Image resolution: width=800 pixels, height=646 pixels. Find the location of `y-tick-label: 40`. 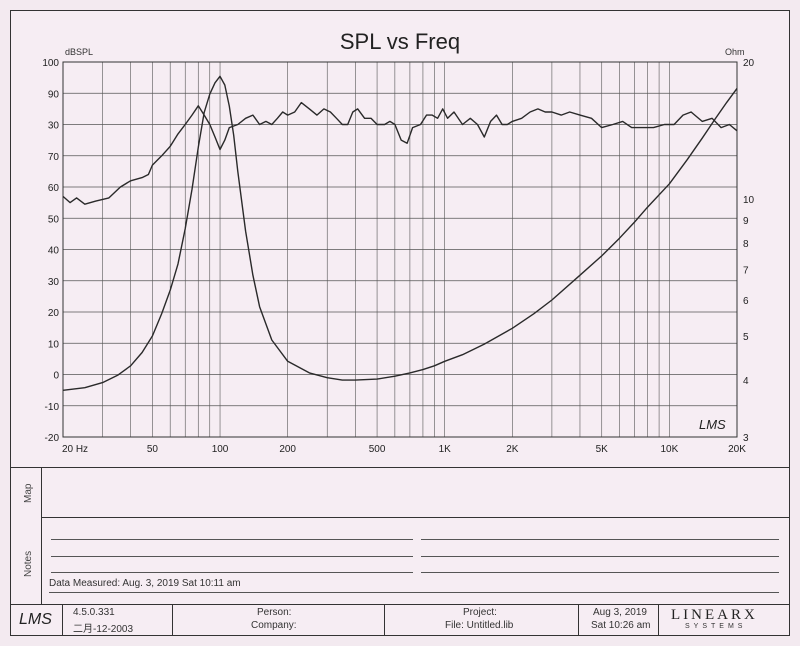

y-tick-label: 40 is located at coordinates (54, 251).